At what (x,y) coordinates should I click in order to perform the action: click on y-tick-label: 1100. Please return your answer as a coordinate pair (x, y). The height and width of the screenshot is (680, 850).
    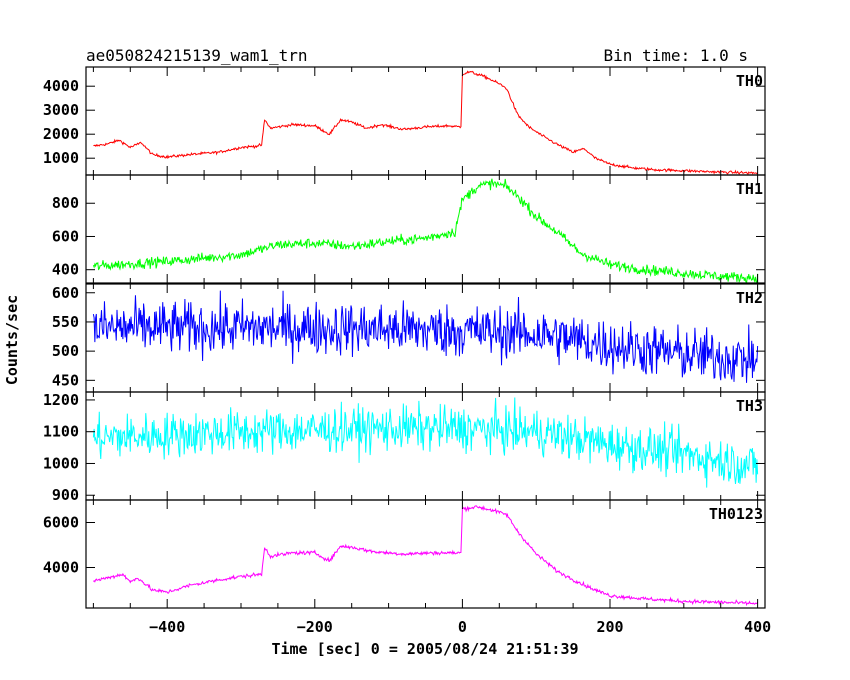
    Looking at the image, I should click on (61, 432).